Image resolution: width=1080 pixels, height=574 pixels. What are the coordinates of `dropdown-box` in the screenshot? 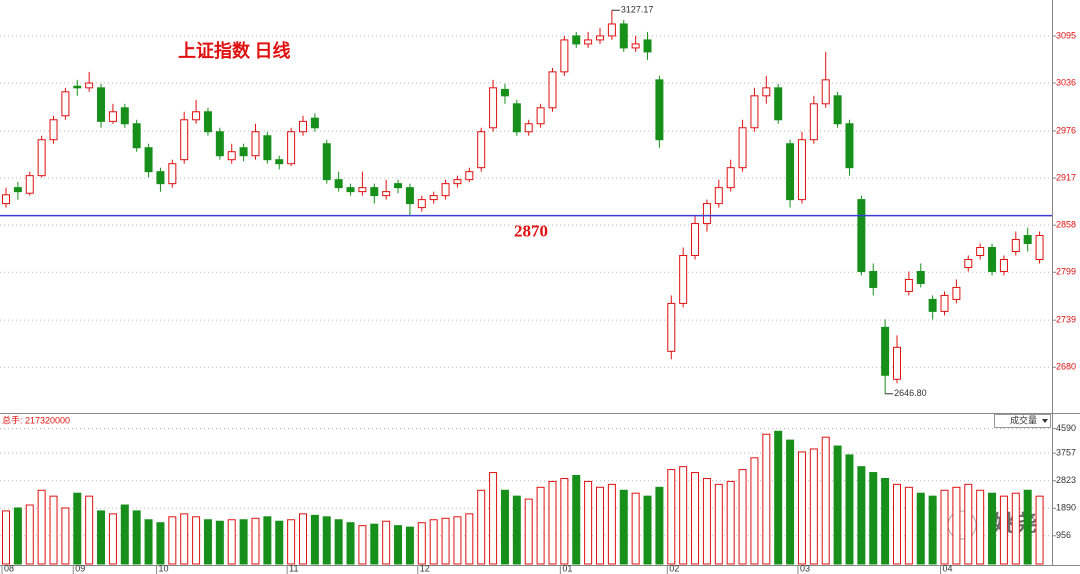 It's located at (1022, 421).